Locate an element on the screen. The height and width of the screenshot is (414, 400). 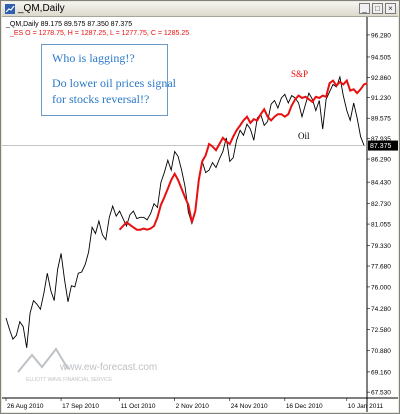
y-tick-label: 79.330 is located at coordinates (381, 246).